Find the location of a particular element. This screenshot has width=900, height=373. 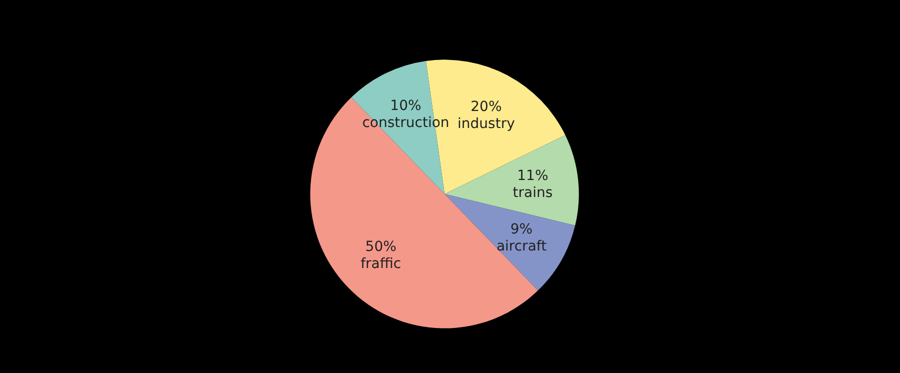

slice-label: trains is located at coordinates (532, 192).